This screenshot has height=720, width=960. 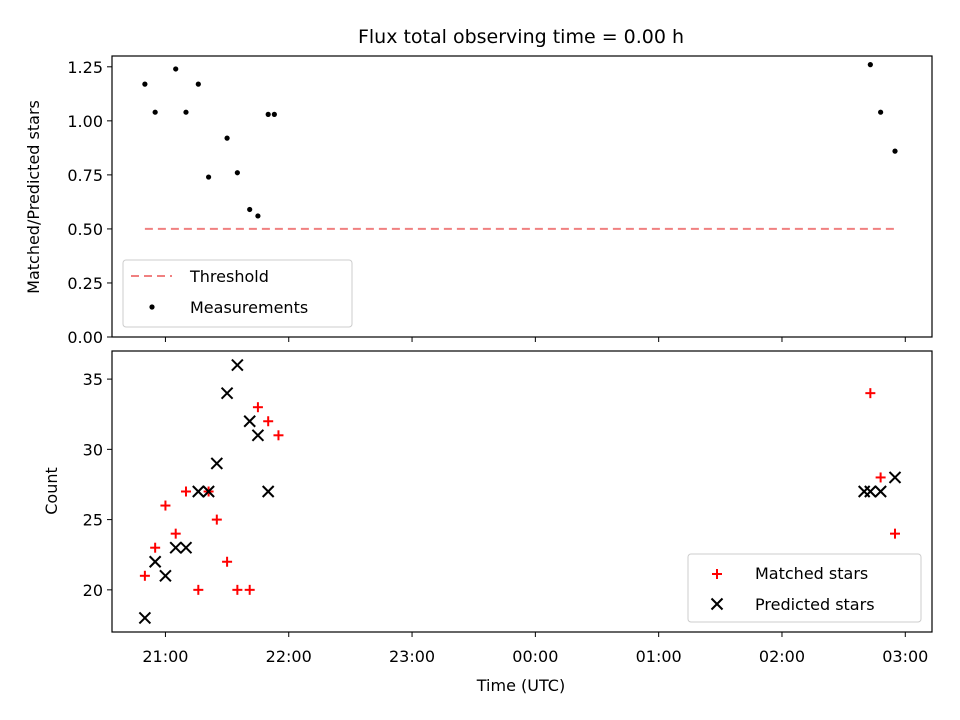 I want to click on top-y-axis-label: Matched/Predicted stars, so click(x=33, y=197).